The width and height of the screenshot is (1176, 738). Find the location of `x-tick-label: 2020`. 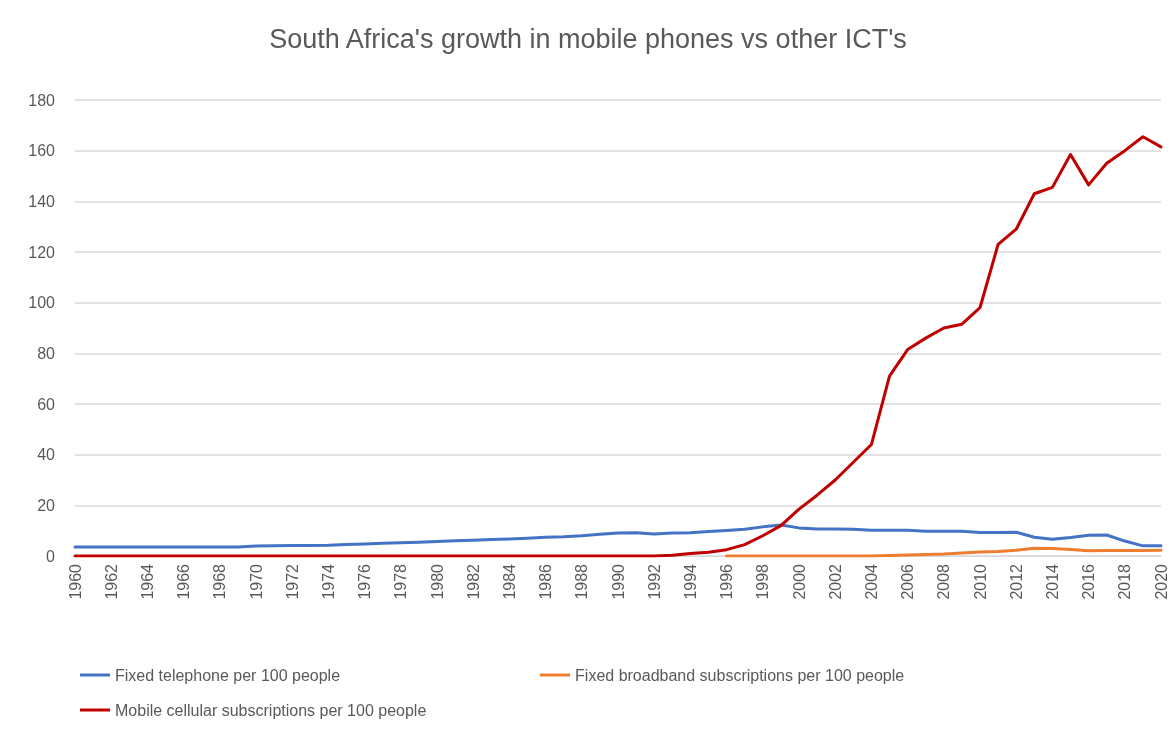

x-tick-label: 2020 is located at coordinates (1161, 581).